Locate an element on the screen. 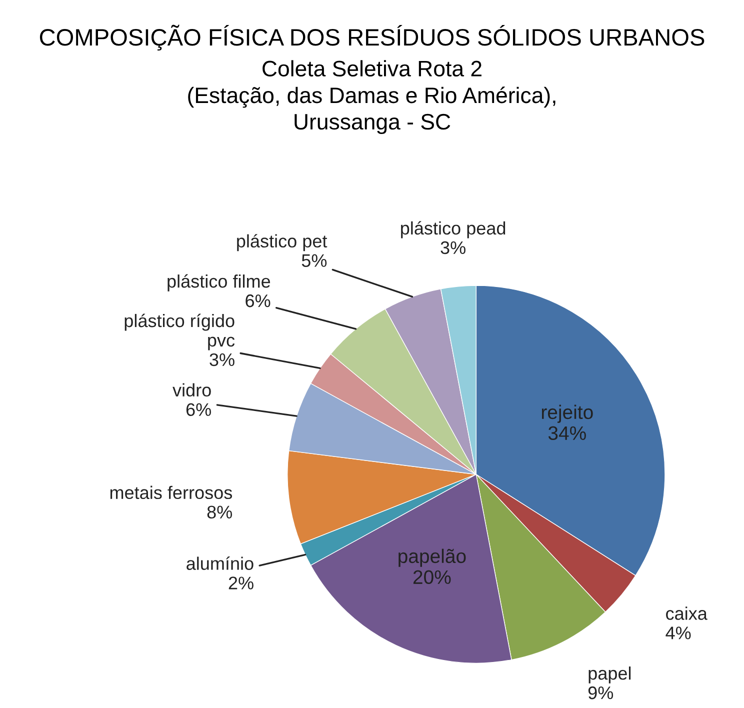 The image size is (744, 708). slice-label: plástico rígido pvc is located at coordinates (179, 332).